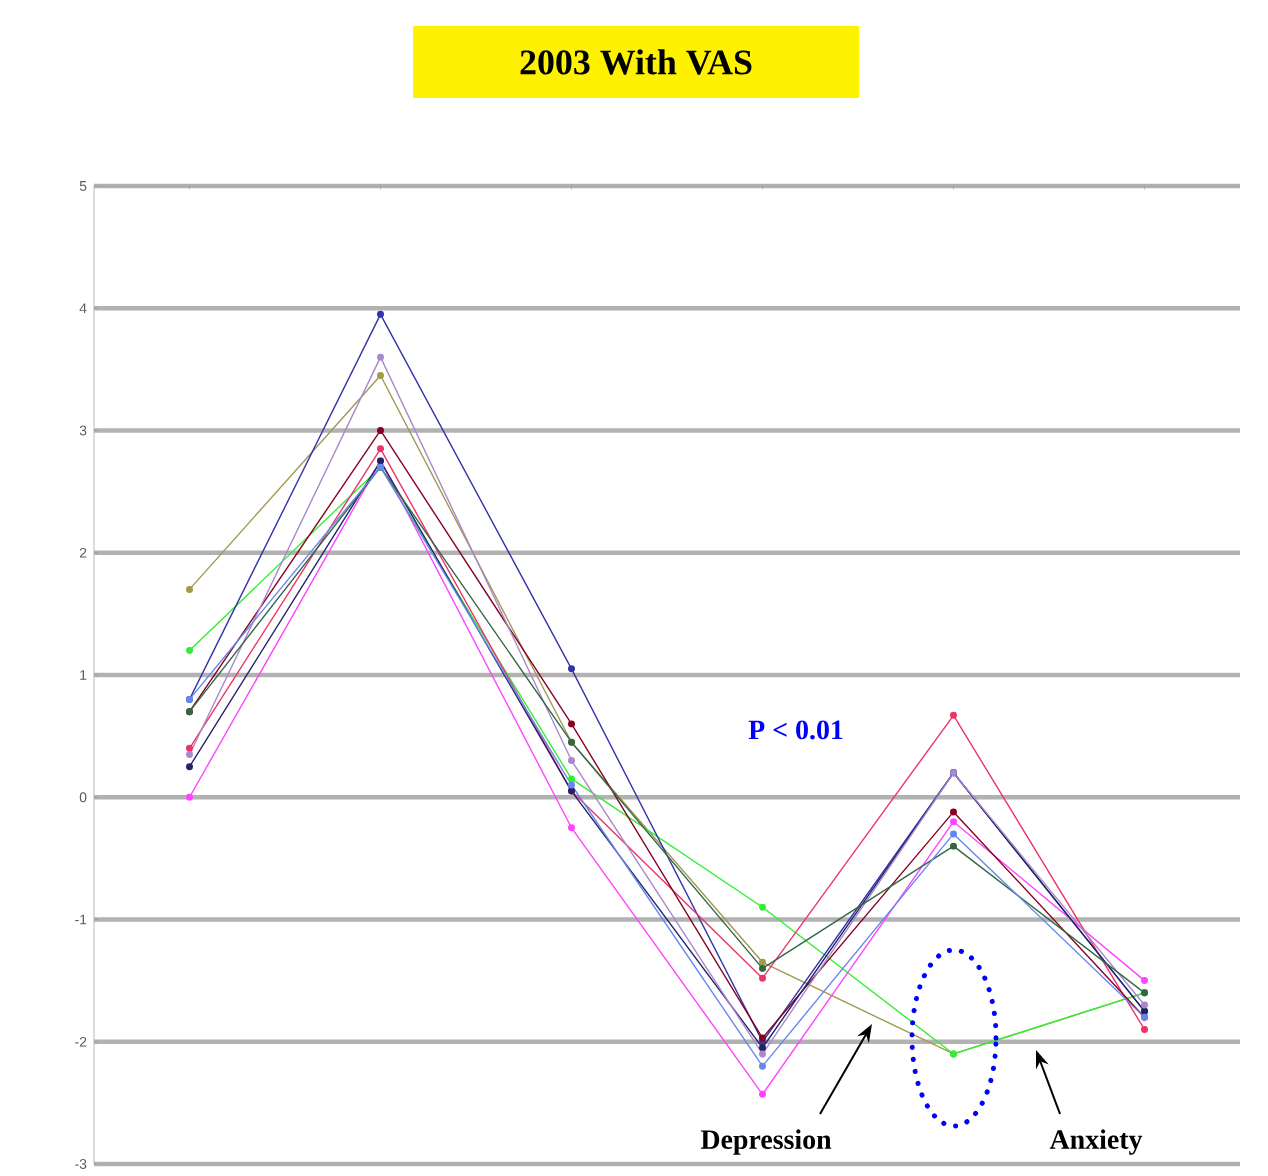  Describe the element at coordinates (1096, 1142) in the screenshot. I see `annotation: Anxiety` at that location.